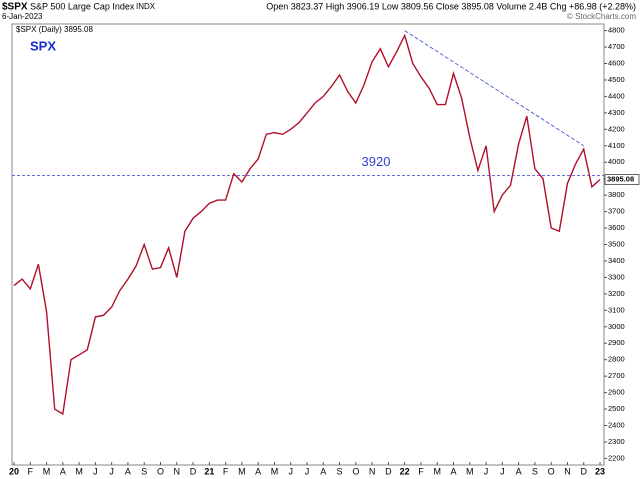 This screenshot has height=479, width=640. What do you see at coordinates (616, 46) in the screenshot?
I see `y-tick-label: 4700` at bounding box center [616, 46].